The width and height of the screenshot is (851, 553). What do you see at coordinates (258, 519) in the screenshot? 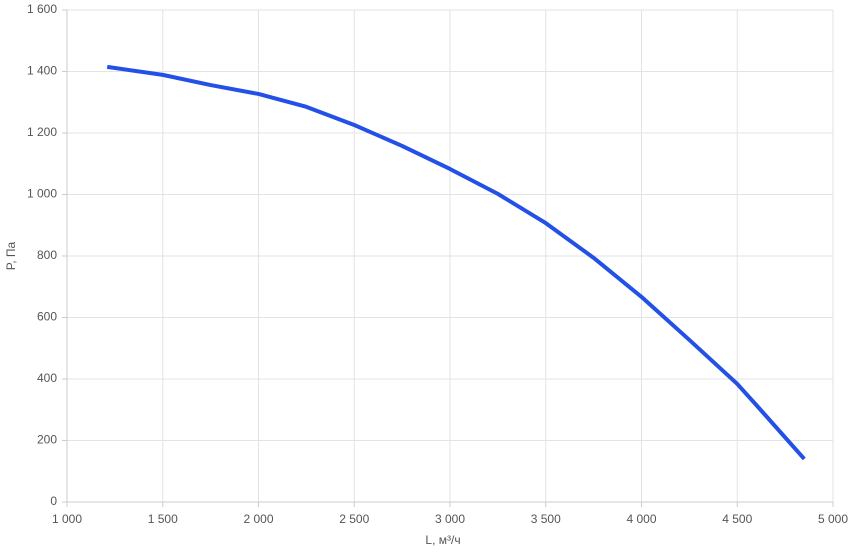
I see `x-tick-label: 2 000` at bounding box center [258, 519].